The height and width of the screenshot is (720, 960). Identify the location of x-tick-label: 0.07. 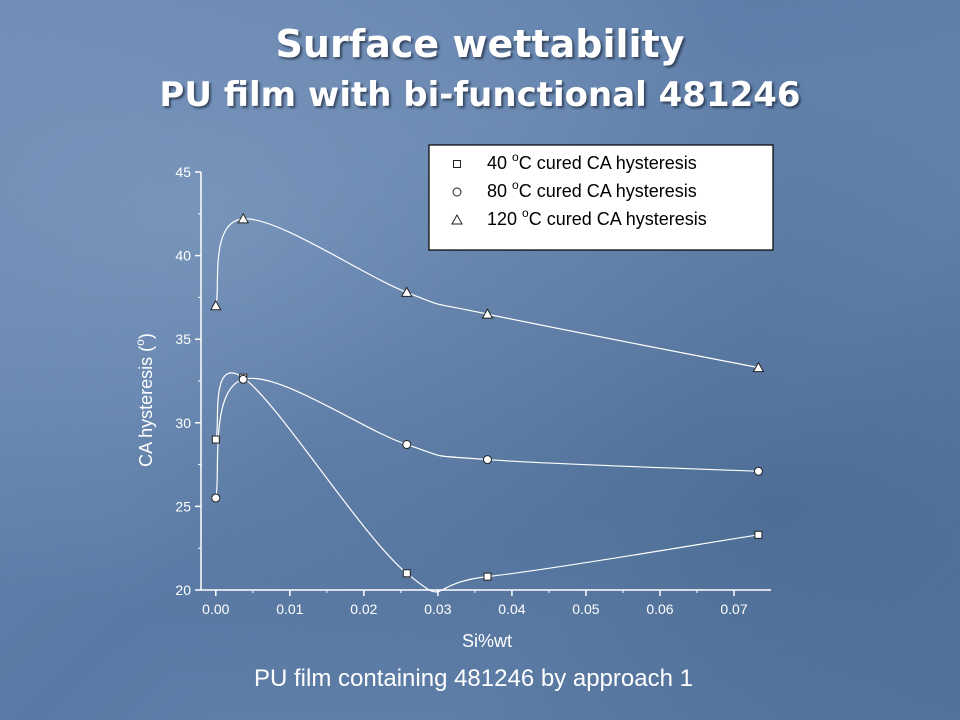
(733, 609).